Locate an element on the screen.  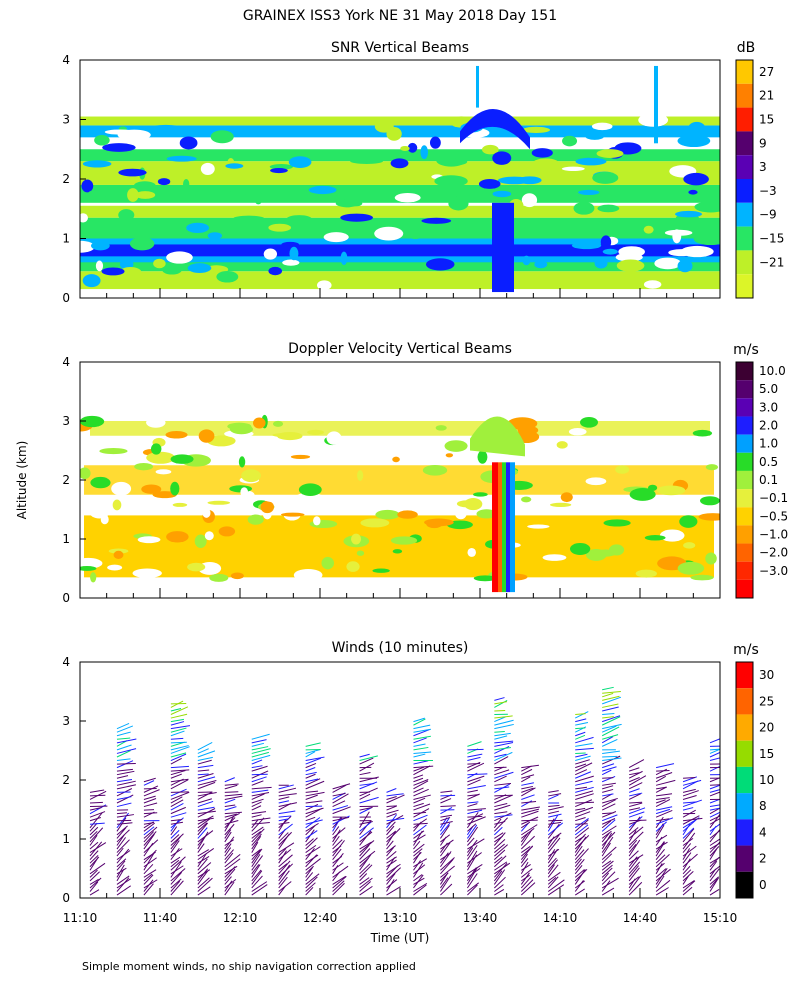
panel-1-title: SNR Vertical Beams is located at coordinates (400, 48).